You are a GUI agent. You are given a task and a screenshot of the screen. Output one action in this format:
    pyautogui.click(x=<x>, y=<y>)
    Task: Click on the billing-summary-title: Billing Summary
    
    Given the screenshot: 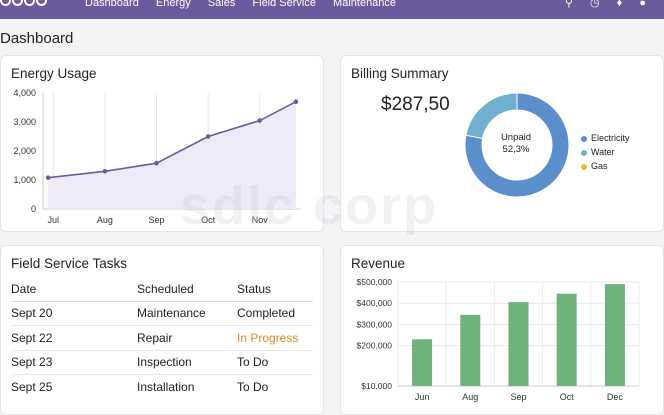 What is the action you would take?
    pyautogui.click(x=400, y=73)
    